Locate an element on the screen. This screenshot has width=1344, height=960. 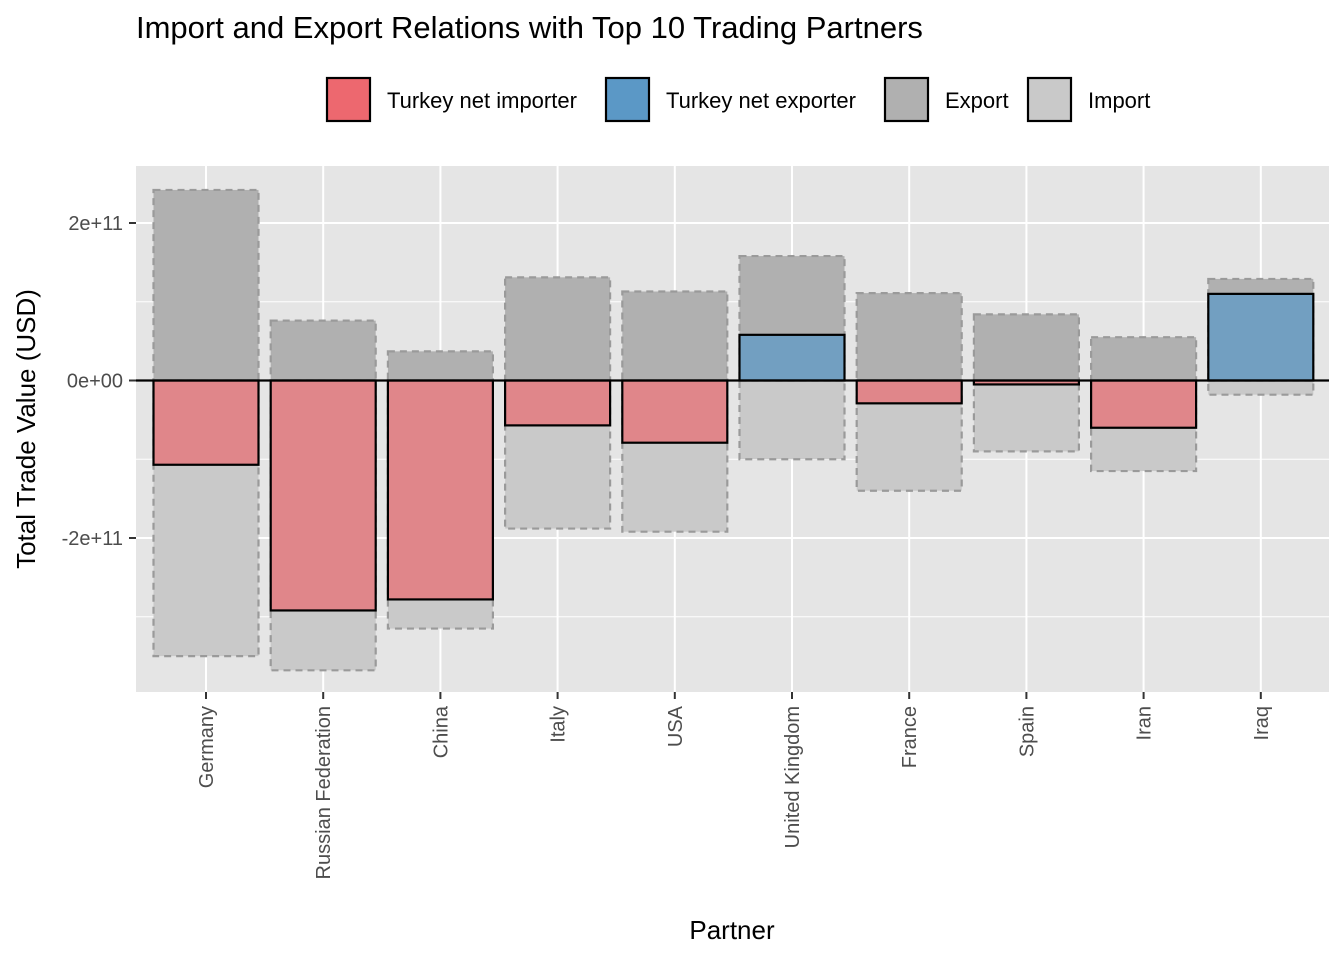
x-tick-label: Russian Federation is located at coordinates (324, 792).